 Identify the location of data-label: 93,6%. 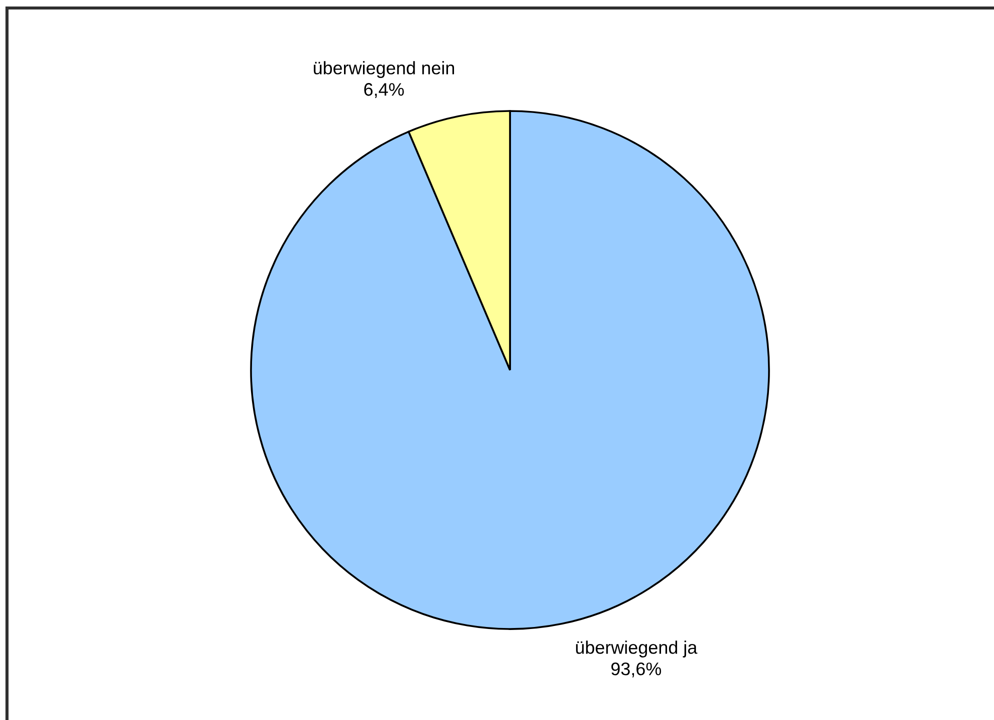
(636, 670).